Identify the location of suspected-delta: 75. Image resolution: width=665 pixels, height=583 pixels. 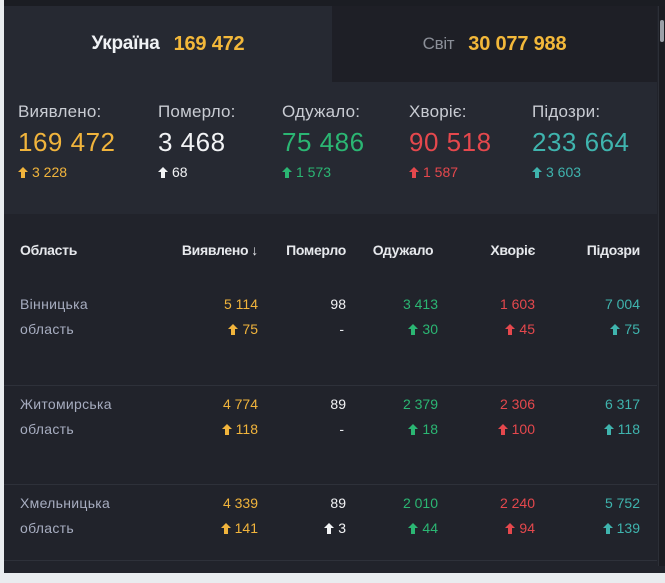
(625, 329).